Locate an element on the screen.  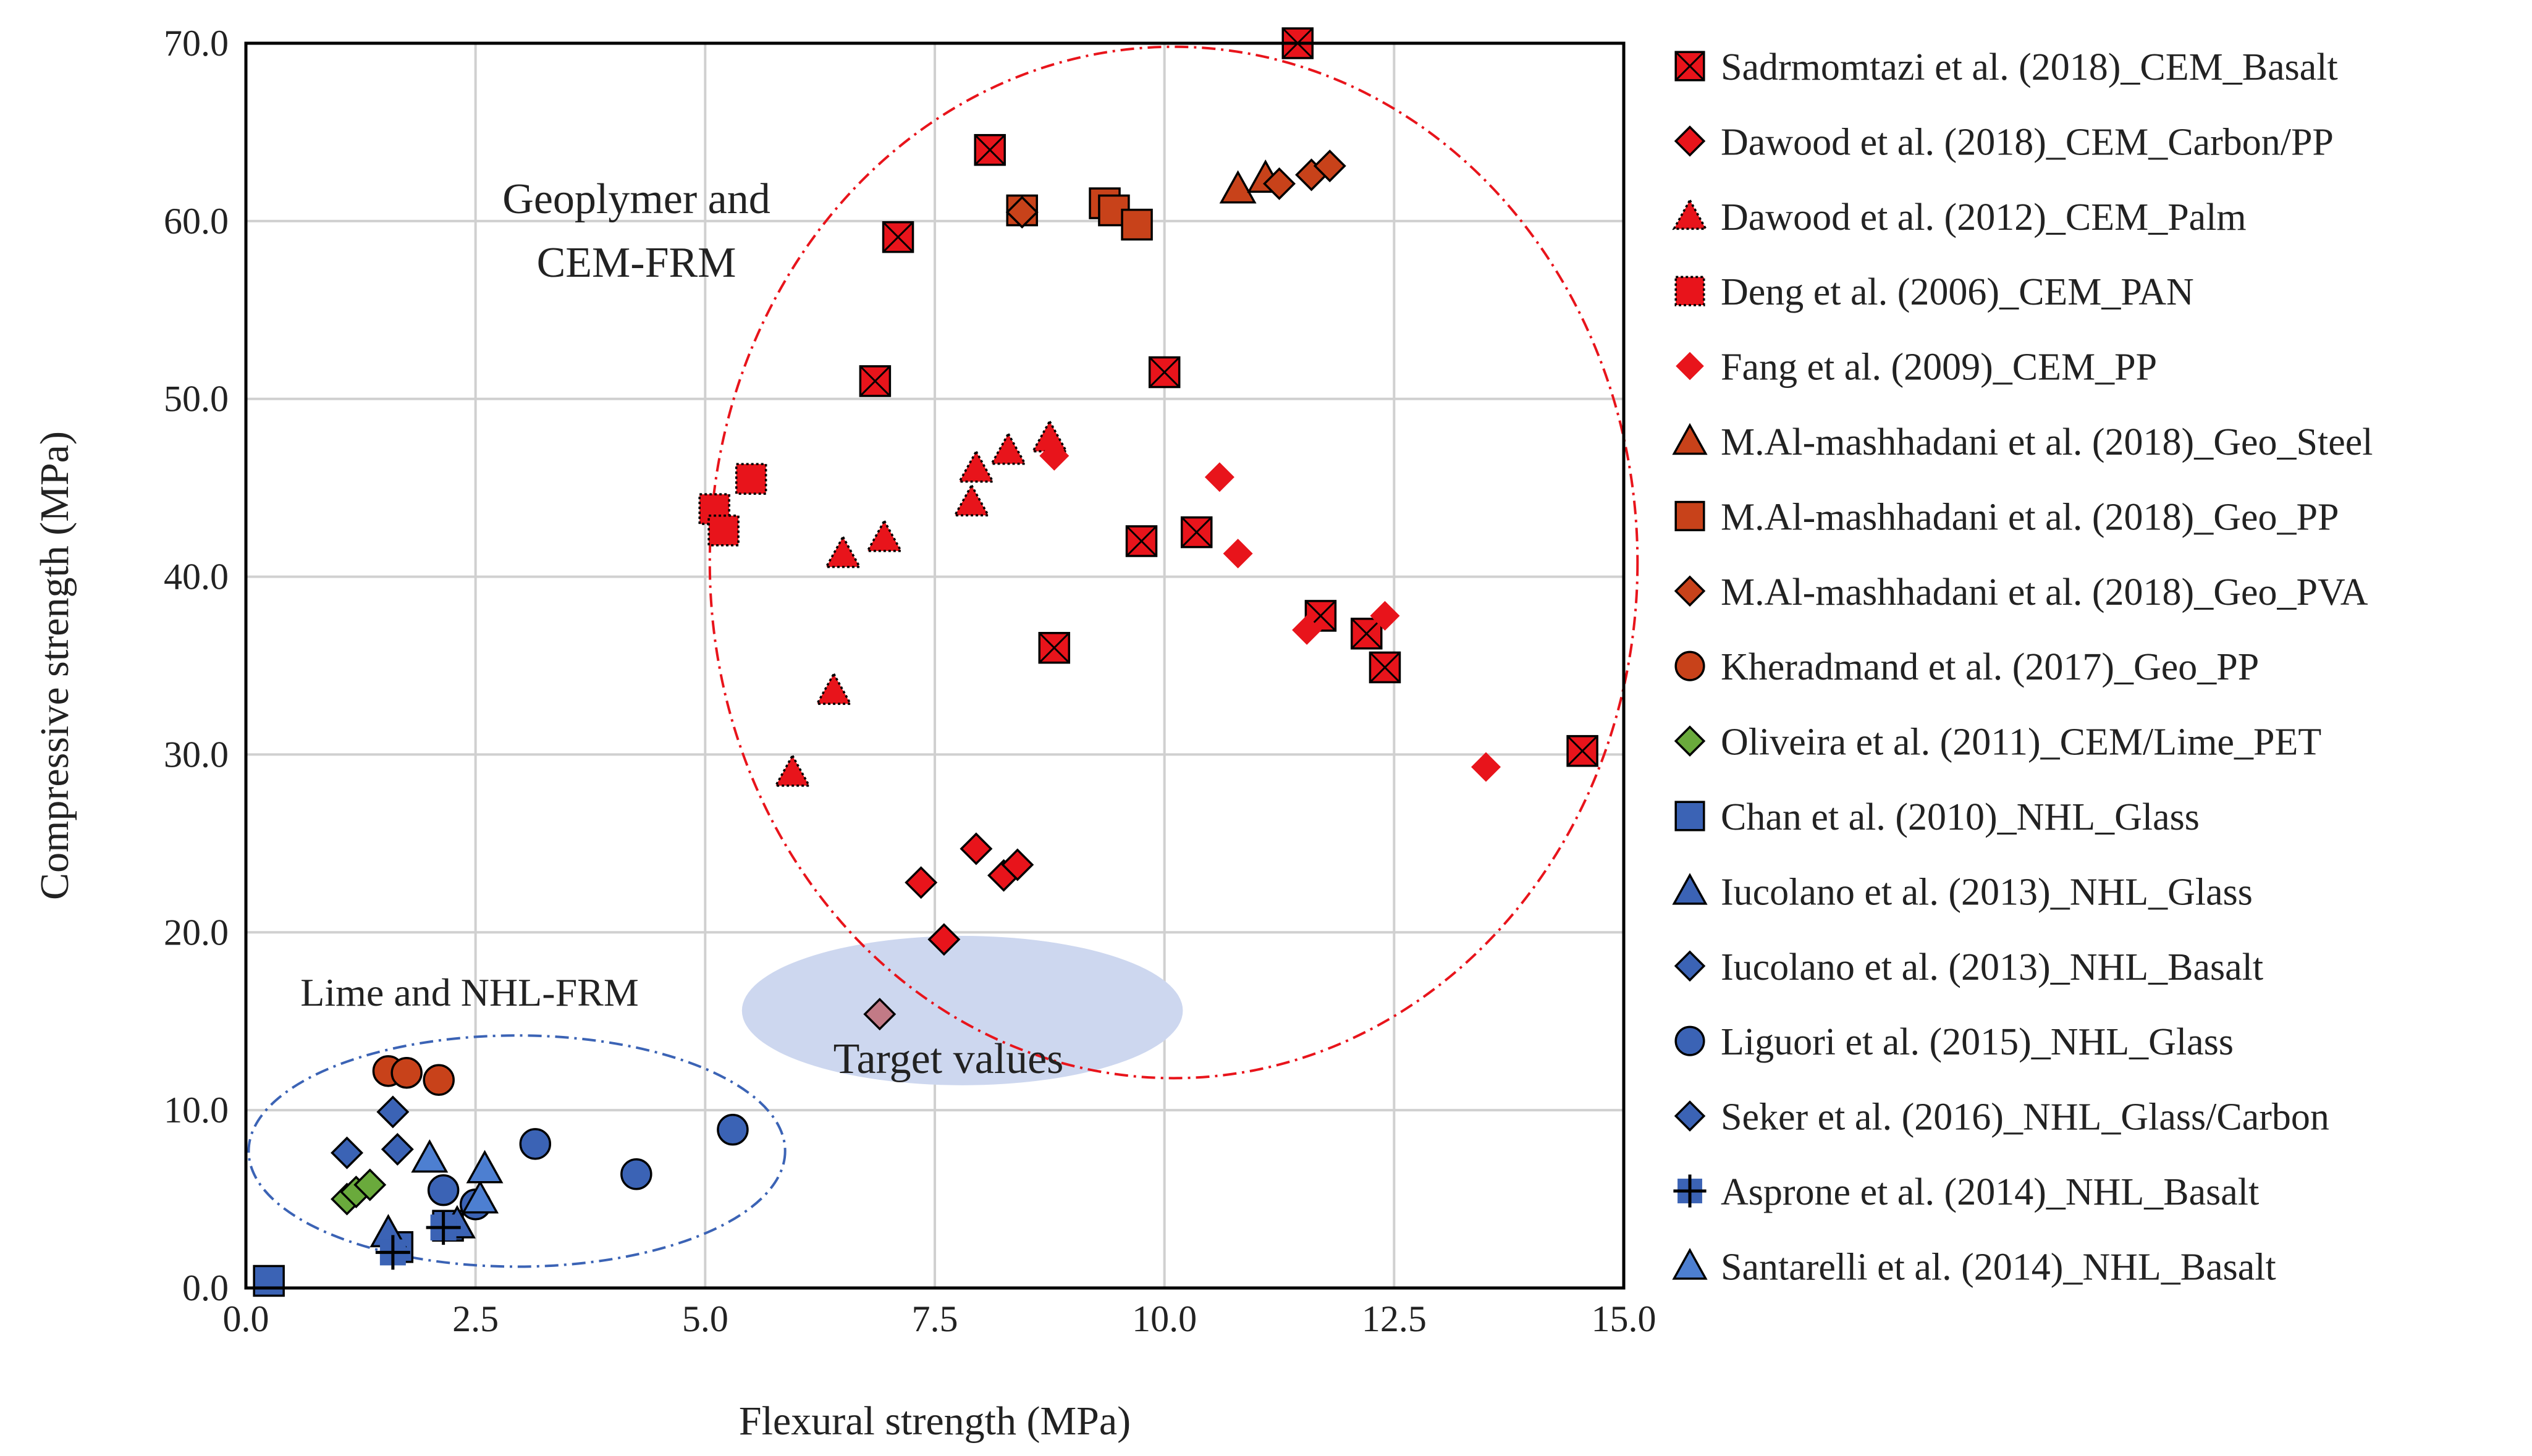
y-axis-title: Compressive strength (MPa) is located at coordinates (54, 666).